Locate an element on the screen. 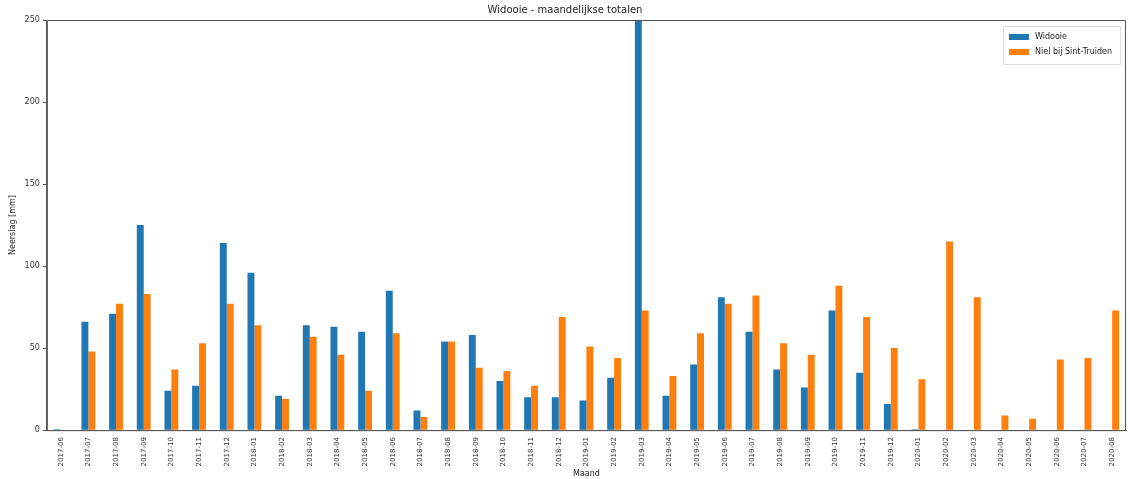 This screenshot has width=1130, height=479. y-tick-label: 0 is located at coordinates (37, 430).